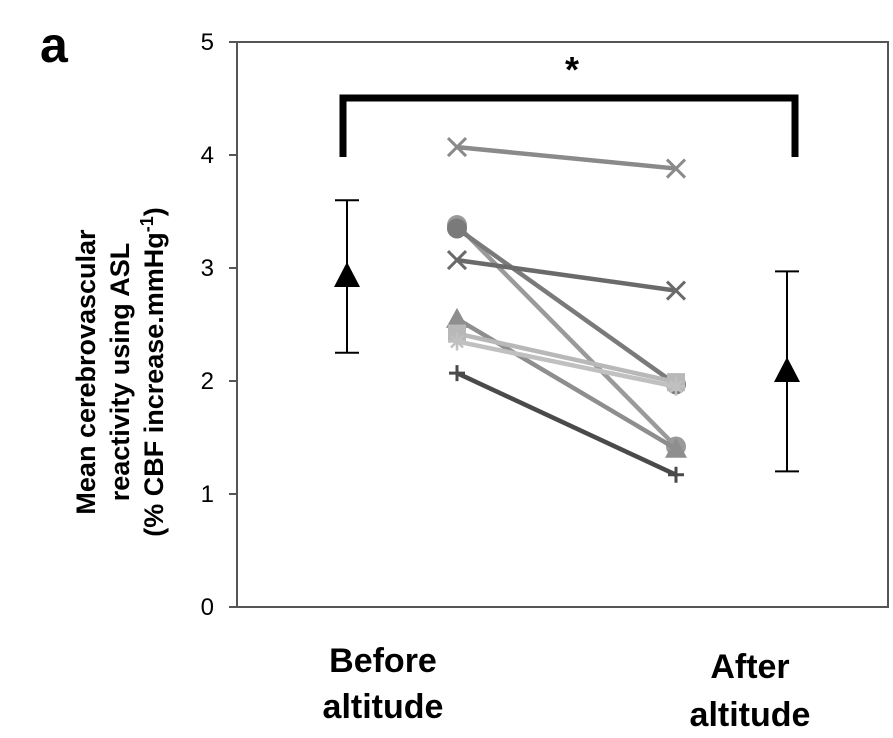 Image resolution: width=893 pixels, height=738 pixels. Describe the element at coordinates (154, 384) in the screenshot. I see `y-axis-label-unit: (% CBF increase.mmHg` at that location.